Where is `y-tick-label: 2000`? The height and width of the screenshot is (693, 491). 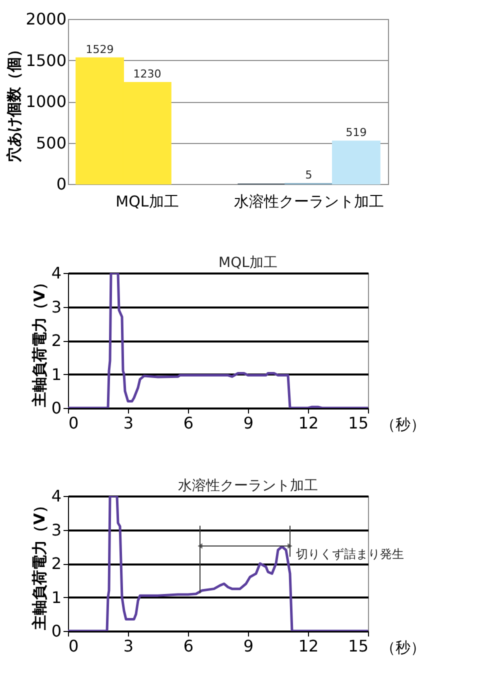
y-tick-label: 2000 is located at coordinates (46, 19).